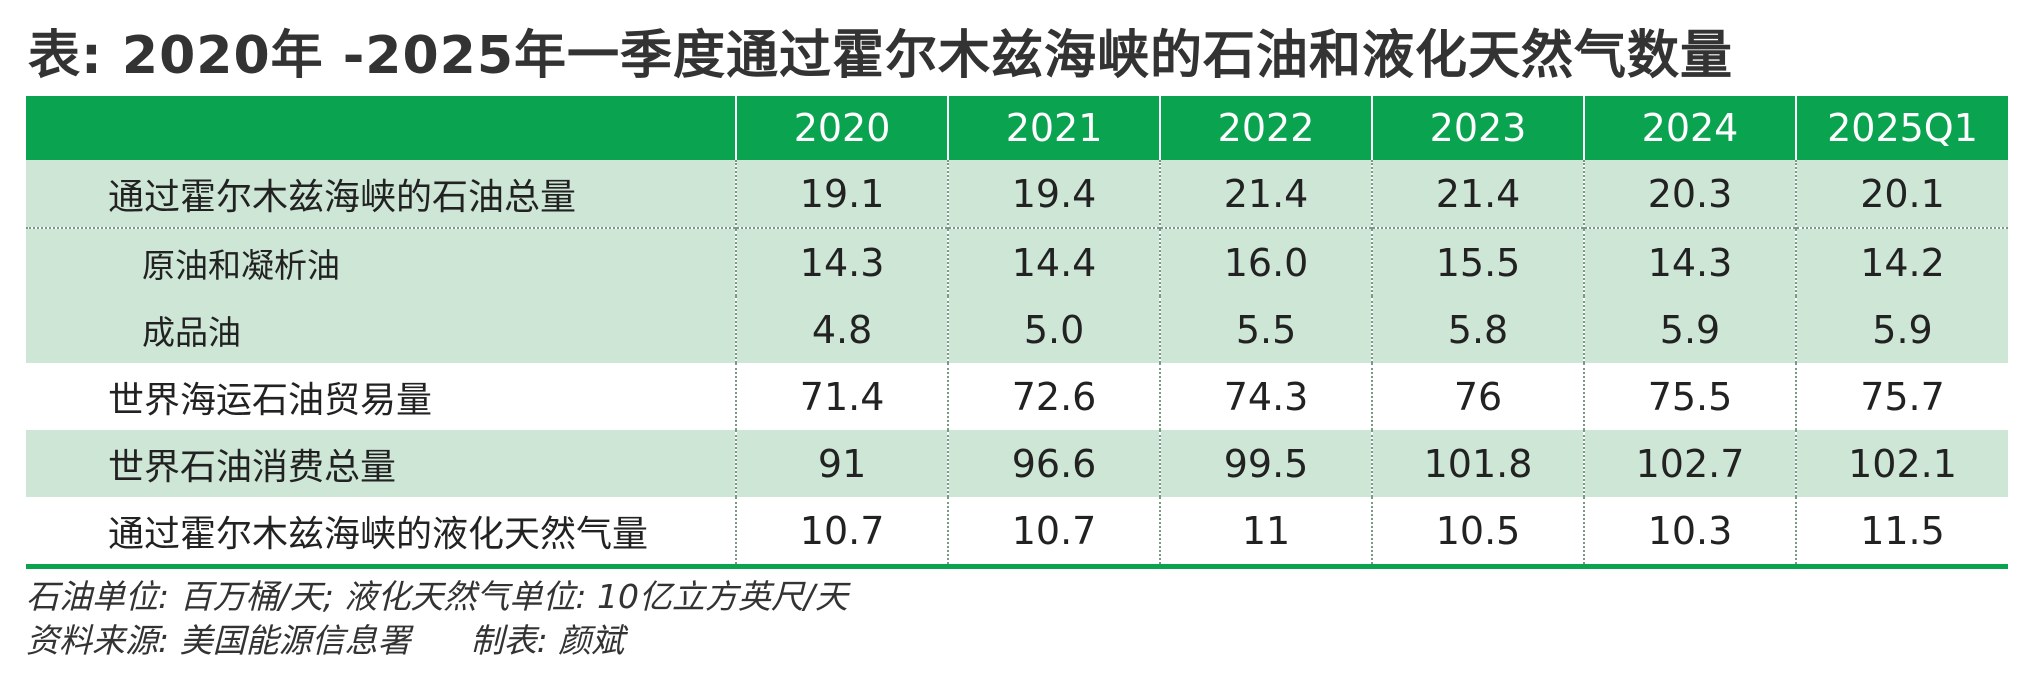 The height and width of the screenshot is (688, 2032). I want to click on table-cell: 91, so click(842, 463).